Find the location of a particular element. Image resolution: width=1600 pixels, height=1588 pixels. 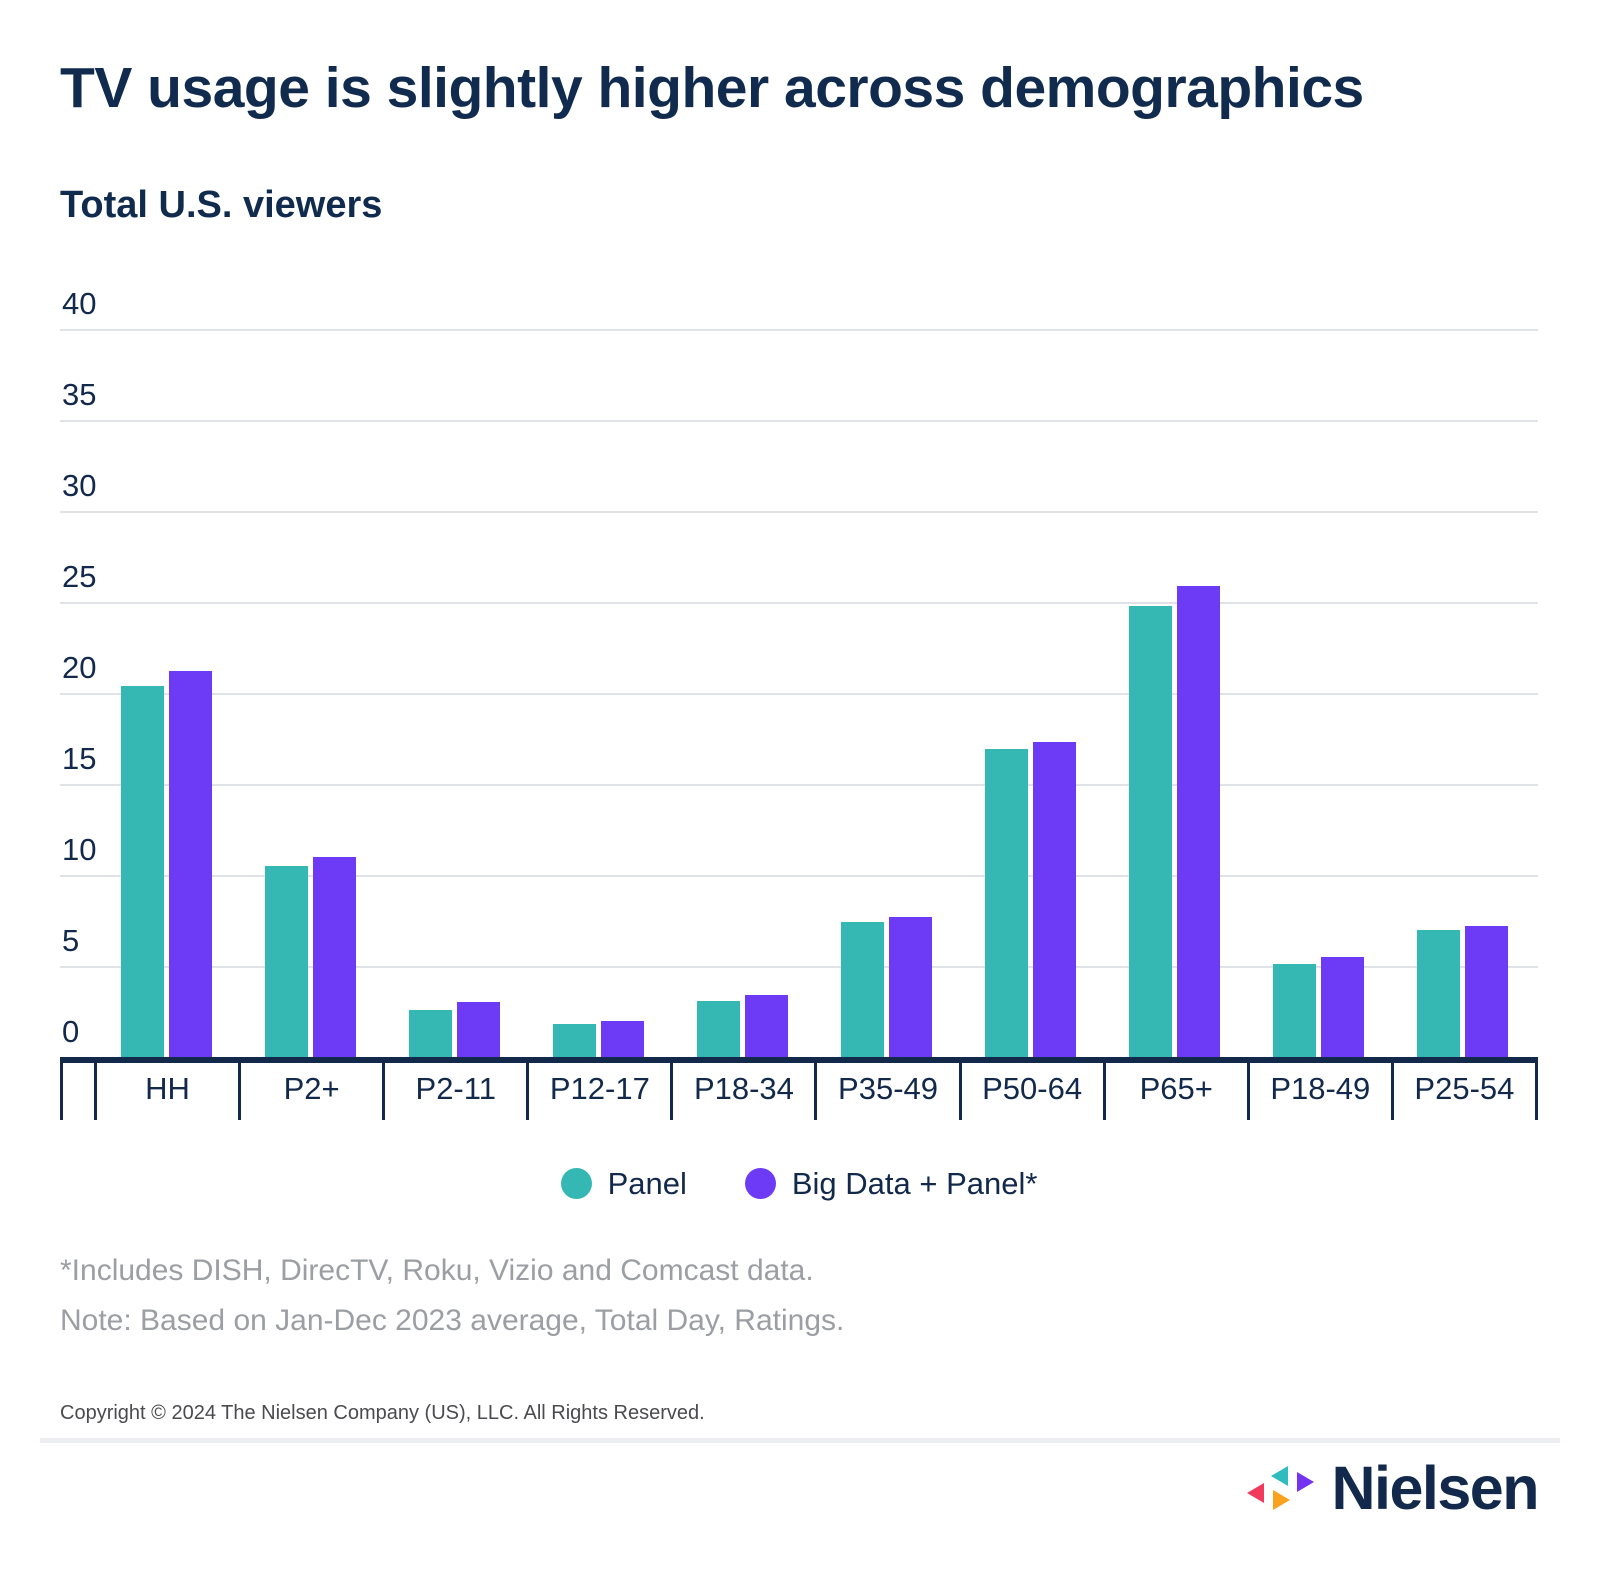

footer-logo-row: Nielsen is located at coordinates (800, 1488).